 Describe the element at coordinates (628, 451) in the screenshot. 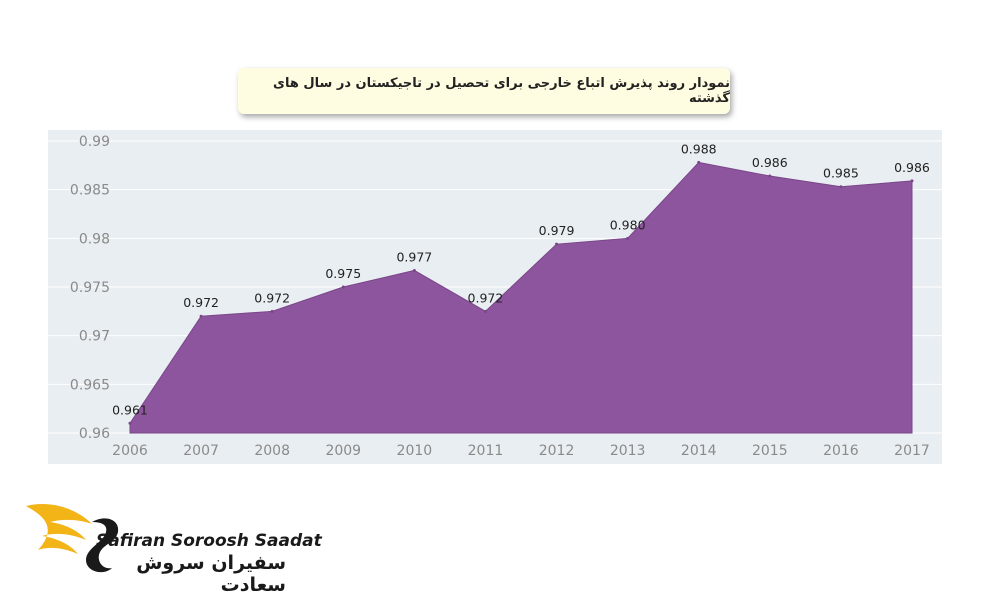

I see `x-tick-label: 2013` at that location.